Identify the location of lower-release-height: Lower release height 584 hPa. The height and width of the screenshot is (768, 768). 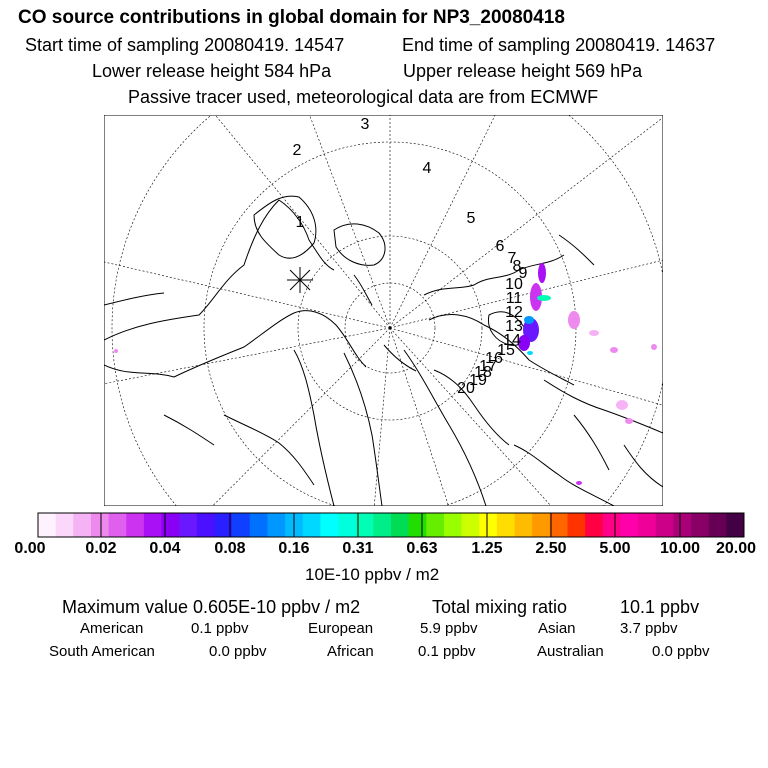
(212, 71).